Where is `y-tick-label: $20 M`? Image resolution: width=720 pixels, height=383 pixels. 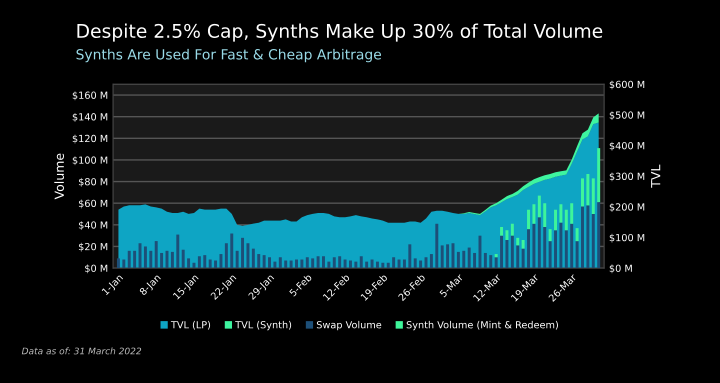
y-tick-label: $20 M is located at coordinates (93, 247).